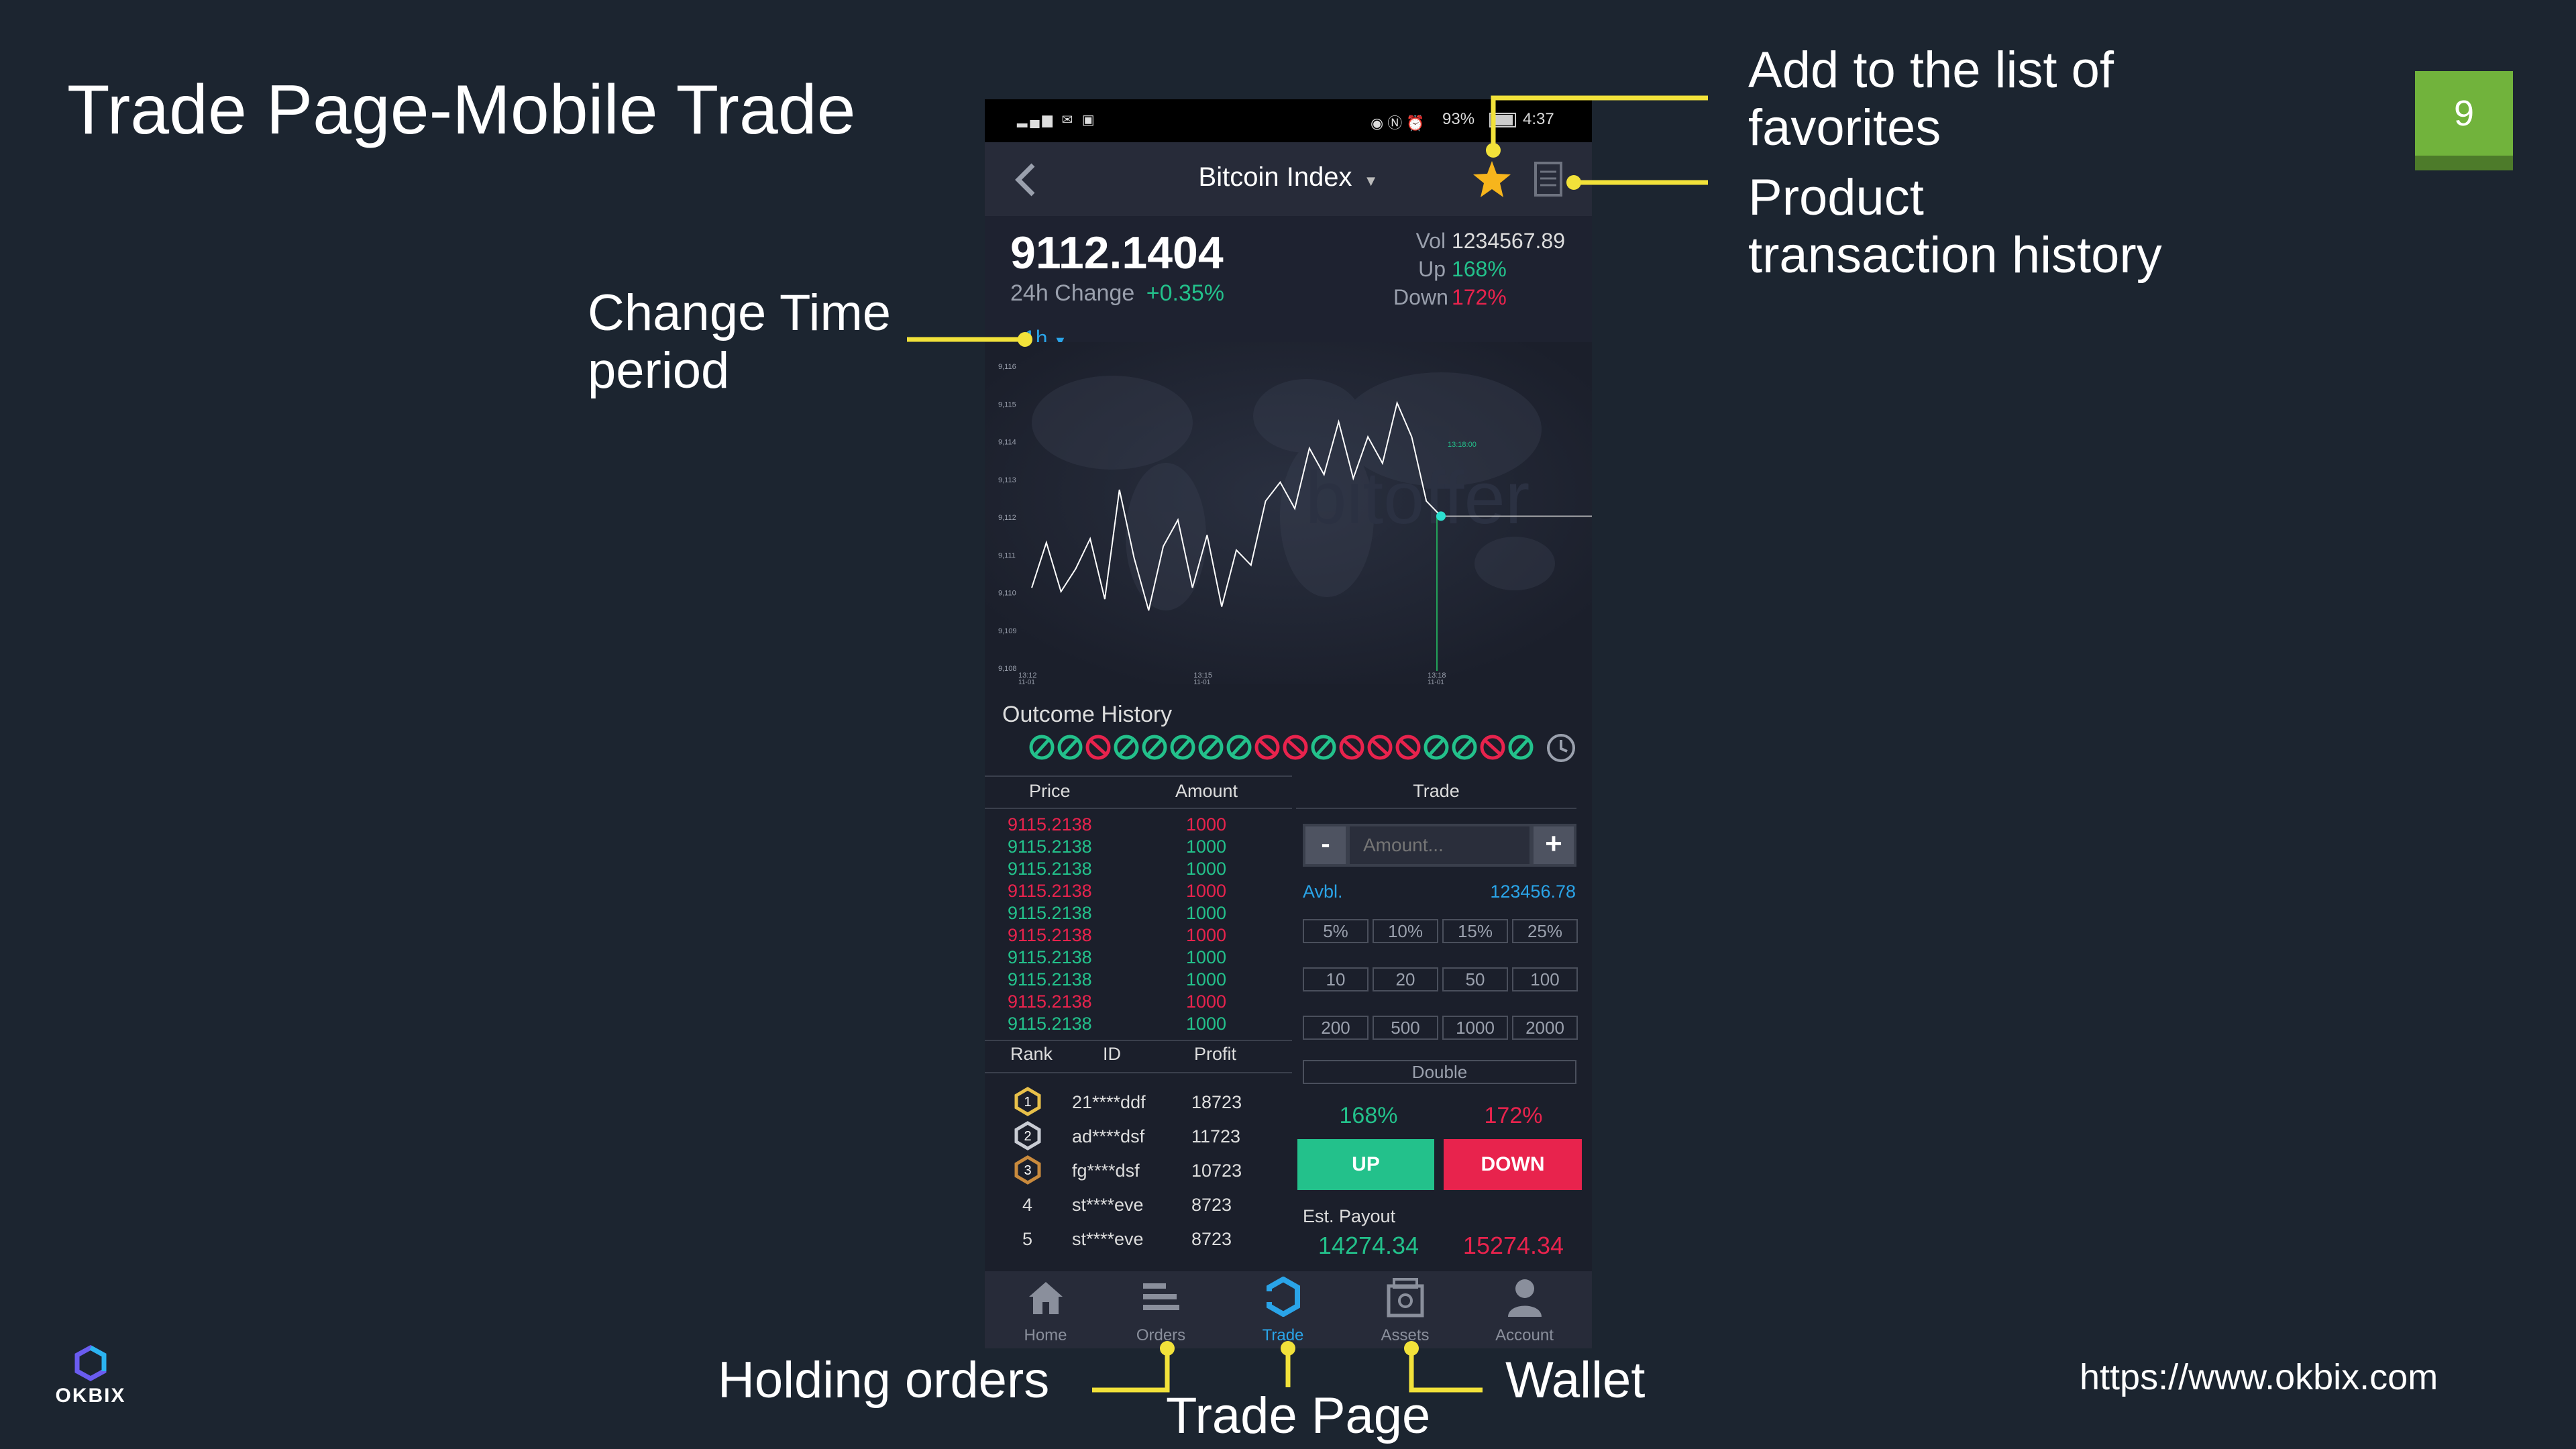  What do you see at coordinates (1475, 1028) in the screenshot?
I see `quick-amount-button: 1000` at bounding box center [1475, 1028].